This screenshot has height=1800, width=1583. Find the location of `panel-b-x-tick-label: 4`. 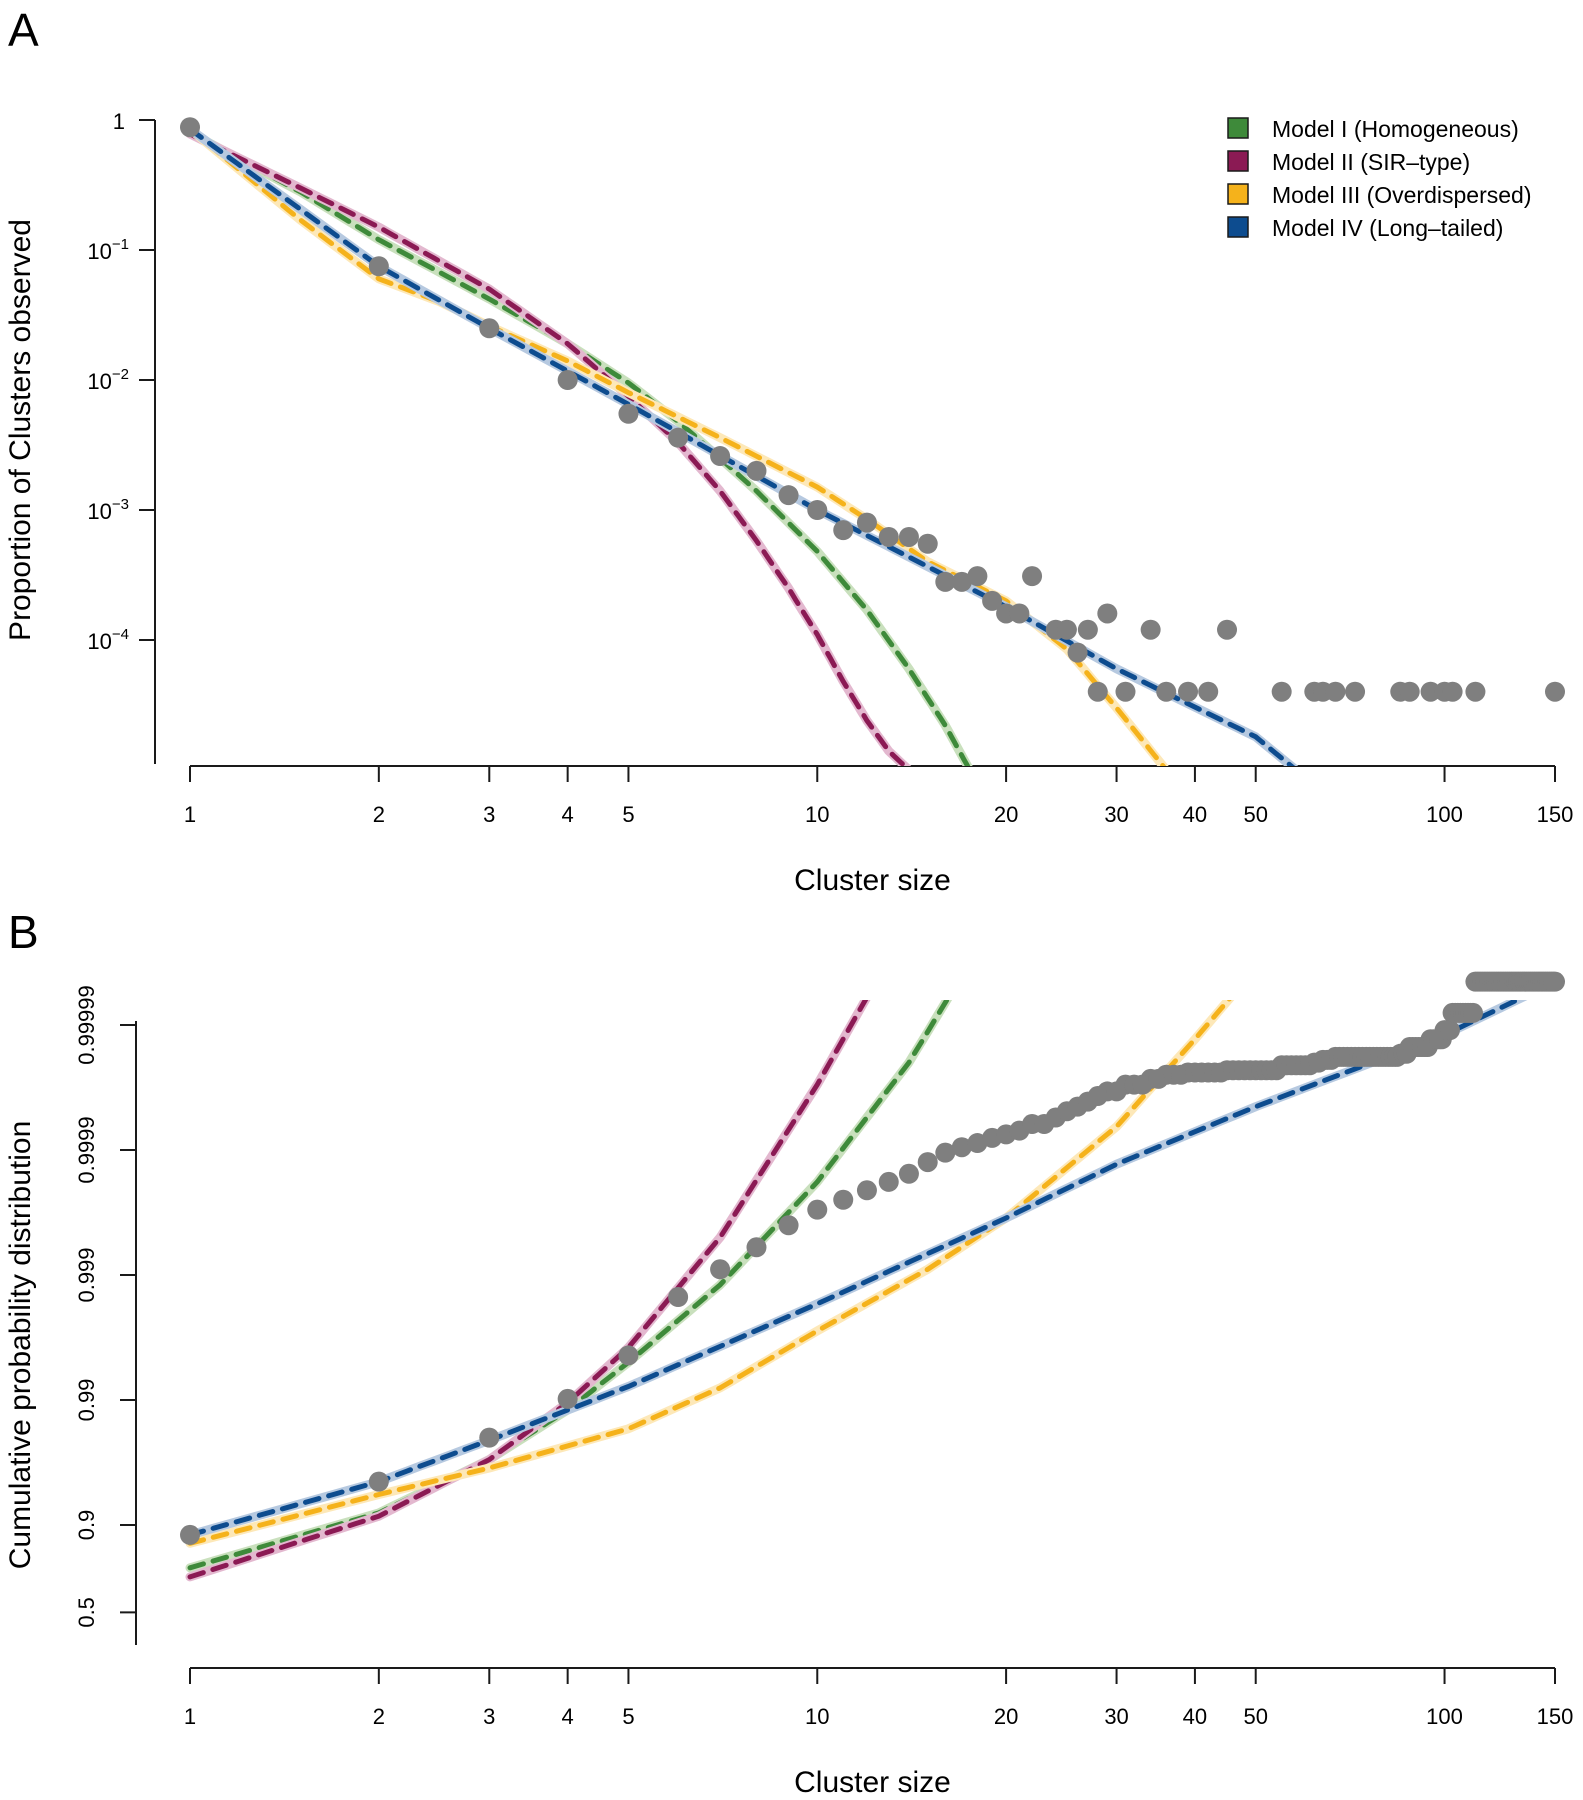

panel-b-x-tick-label: 4 is located at coordinates (568, 1716).